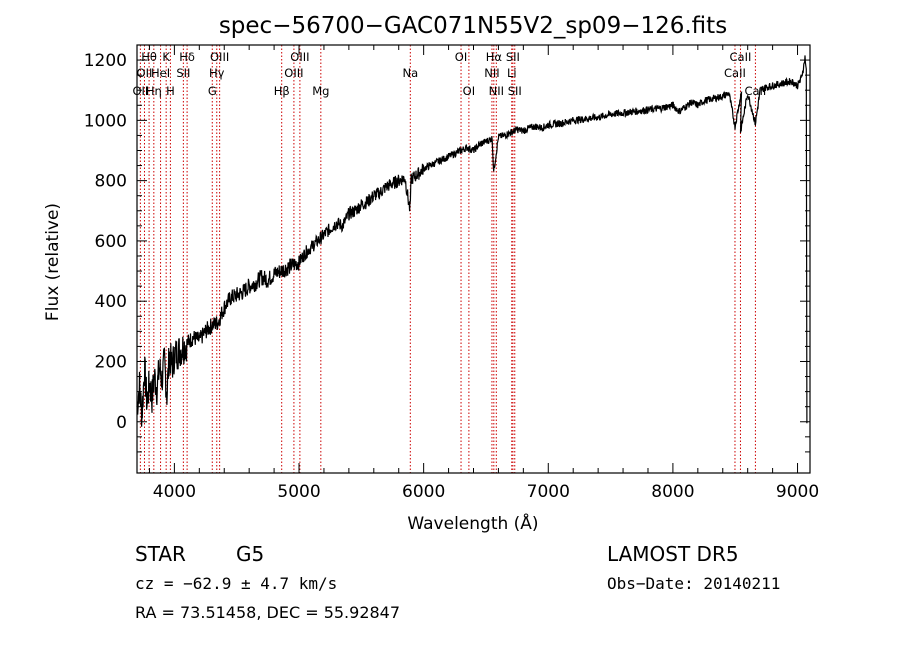 The height and width of the screenshot is (649, 900). Describe the element at coordinates (160, 73) in the screenshot. I see `line-marker-label: HeI` at that location.